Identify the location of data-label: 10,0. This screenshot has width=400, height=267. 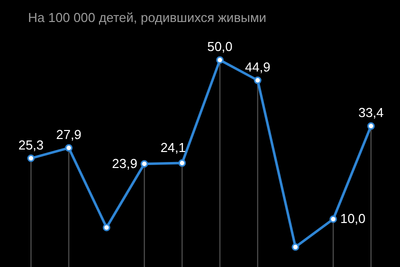
(353, 218).